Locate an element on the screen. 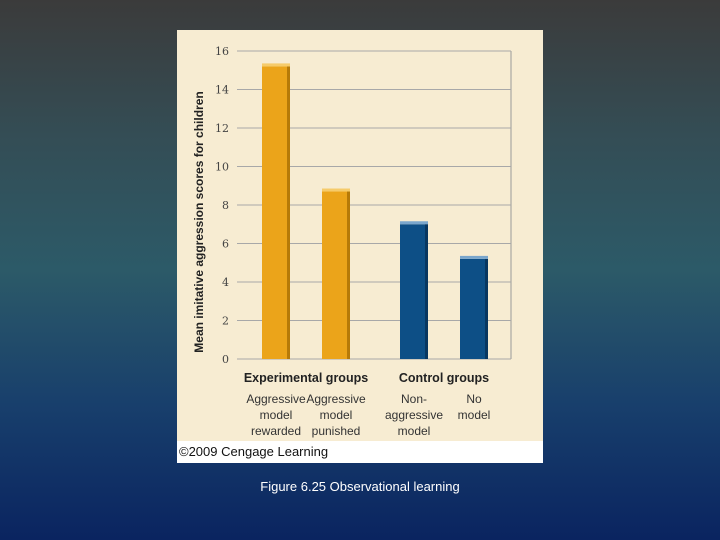 The width and height of the screenshot is (720, 540). y-tick-label: 4 is located at coordinates (225, 282).